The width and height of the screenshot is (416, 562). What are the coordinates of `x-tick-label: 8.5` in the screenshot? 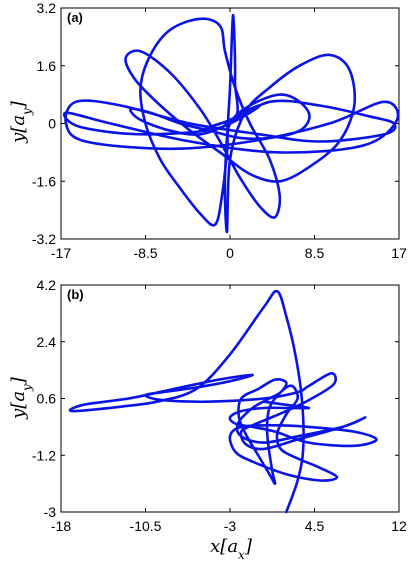 It's located at (315, 253).